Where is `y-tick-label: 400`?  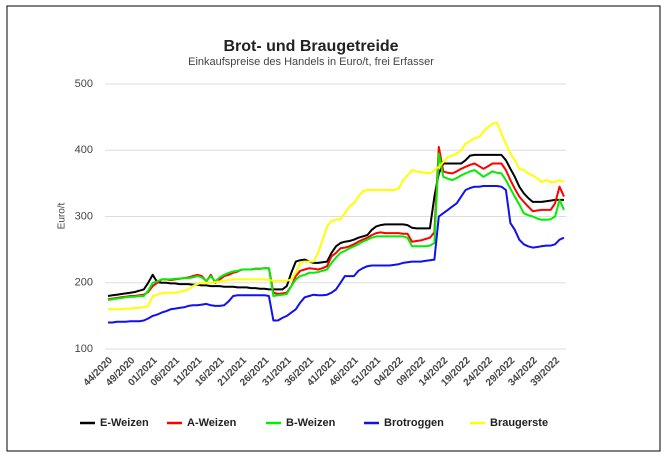
y-tick-label: 400 is located at coordinates (84, 150).